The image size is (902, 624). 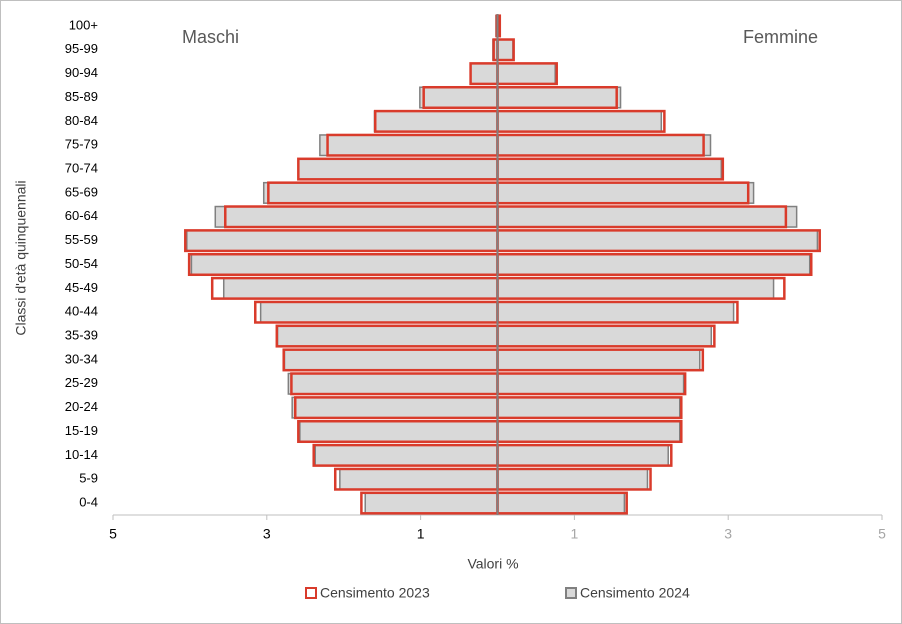 What do you see at coordinates (83, 24) in the screenshot?
I see `y-tick-label: 100+` at bounding box center [83, 24].